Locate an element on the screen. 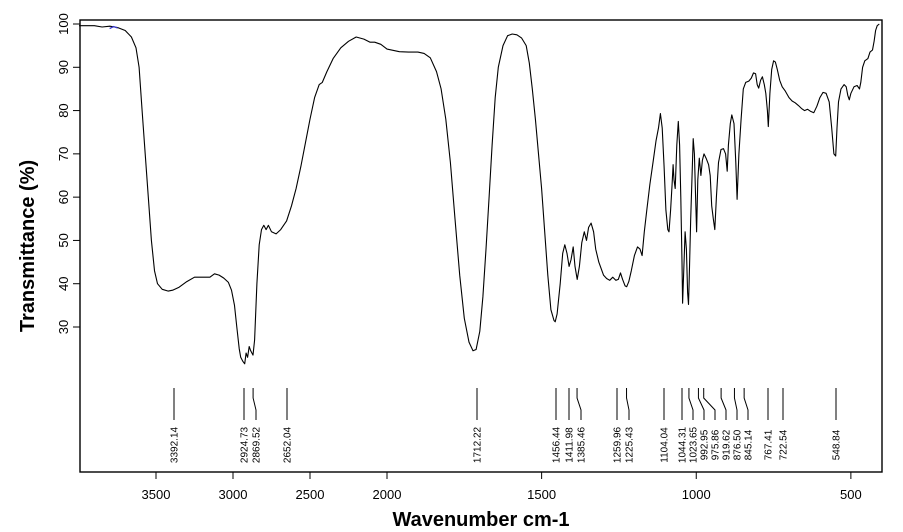 The height and width of the screenshot is (532, 903). peak-label: 1411.98 is located at coordinates (570, 445).